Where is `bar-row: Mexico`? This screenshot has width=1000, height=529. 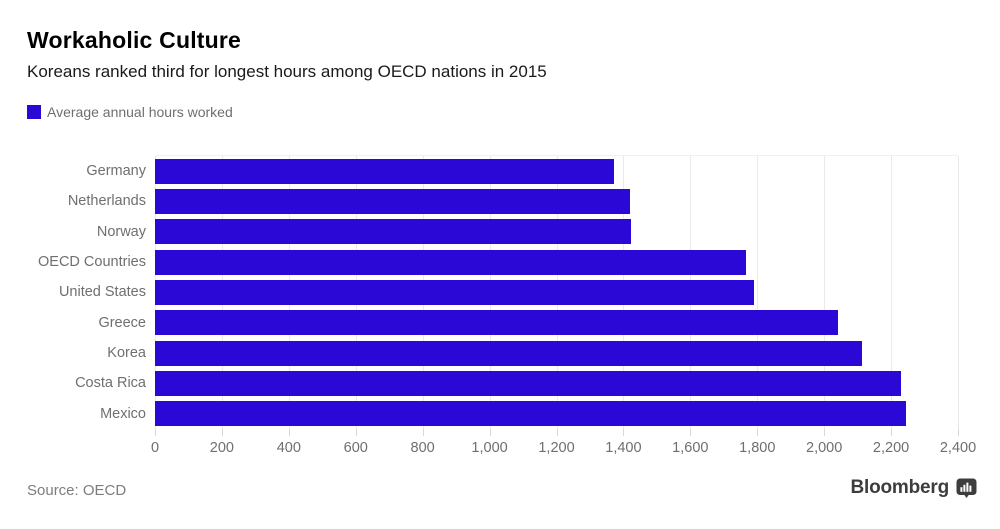
bar-row: Mexico is located at coordinates (529, 414).